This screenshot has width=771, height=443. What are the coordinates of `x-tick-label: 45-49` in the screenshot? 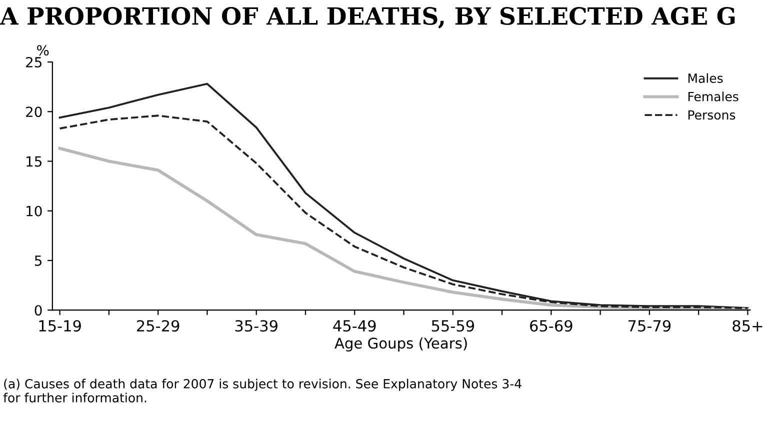 It's located at (354, 326).